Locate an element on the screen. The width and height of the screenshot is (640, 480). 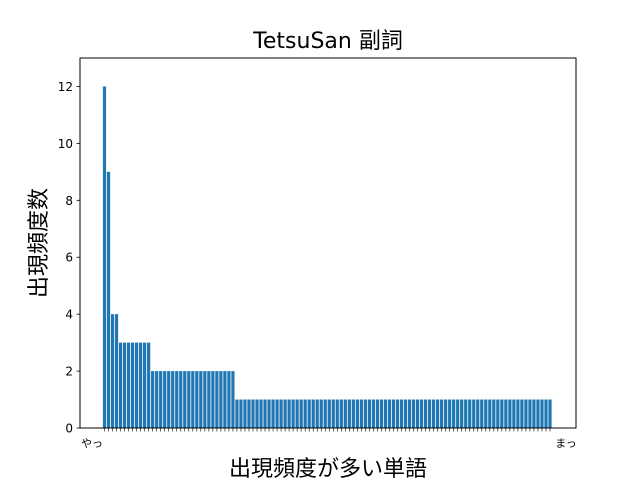
chart-title: TetsuSan 副詞 is located at coordinates (327, 41).